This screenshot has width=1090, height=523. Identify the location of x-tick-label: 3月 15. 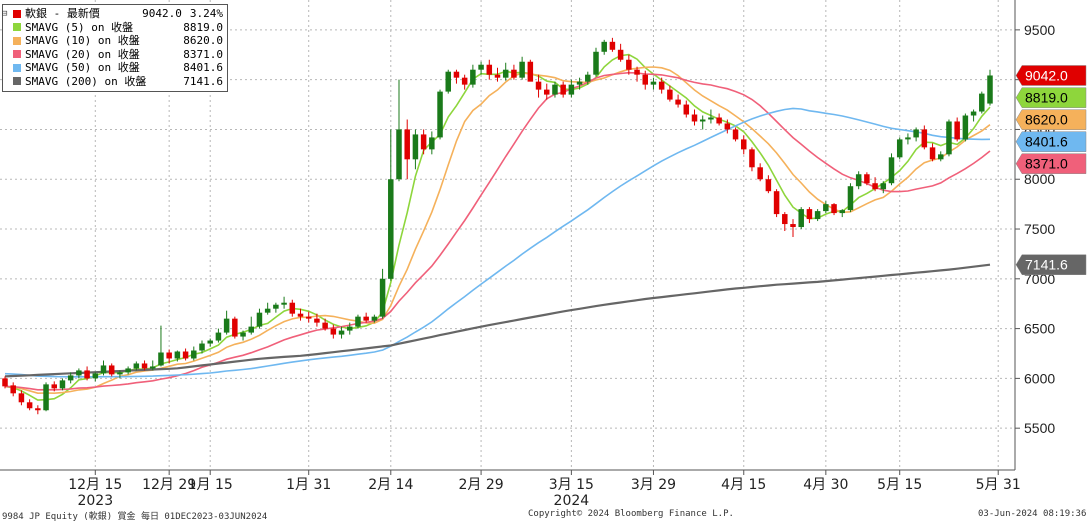
(571, 485).